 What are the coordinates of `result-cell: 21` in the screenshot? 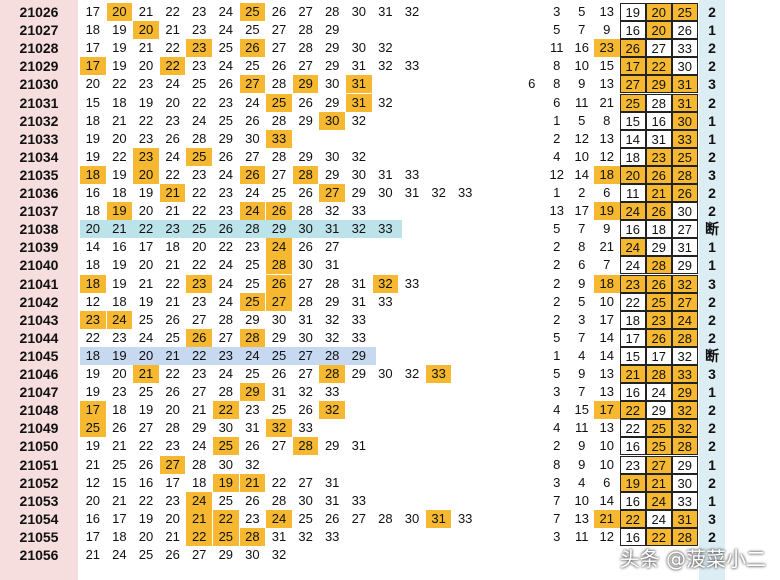 It's located at (606, 102).